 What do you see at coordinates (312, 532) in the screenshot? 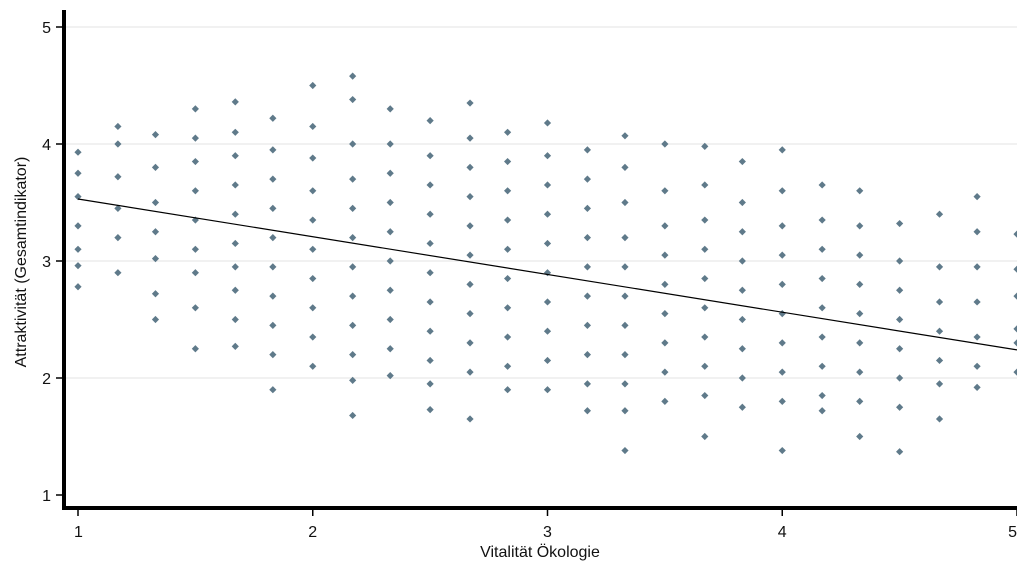
I see `x-tick-label: 2` at bounding box center [312, 532].